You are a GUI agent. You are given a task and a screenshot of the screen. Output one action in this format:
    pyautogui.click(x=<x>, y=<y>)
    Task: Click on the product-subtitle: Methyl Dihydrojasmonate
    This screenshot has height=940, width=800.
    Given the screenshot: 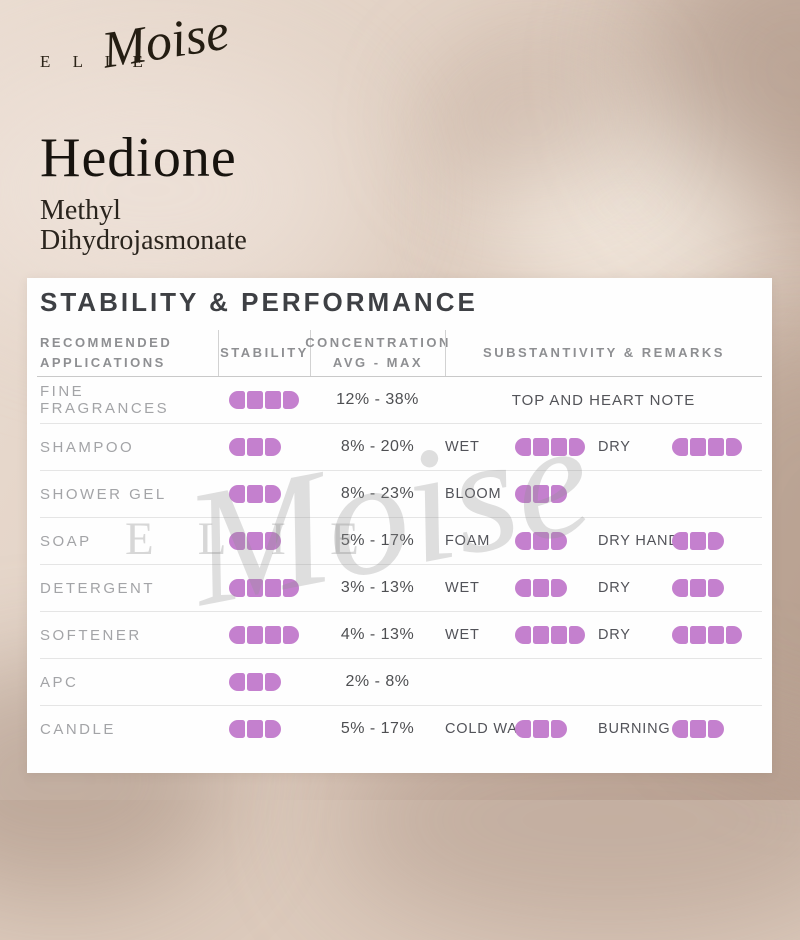 What is the action you would take?
    pyautogui.click(x=255, y=226)
    